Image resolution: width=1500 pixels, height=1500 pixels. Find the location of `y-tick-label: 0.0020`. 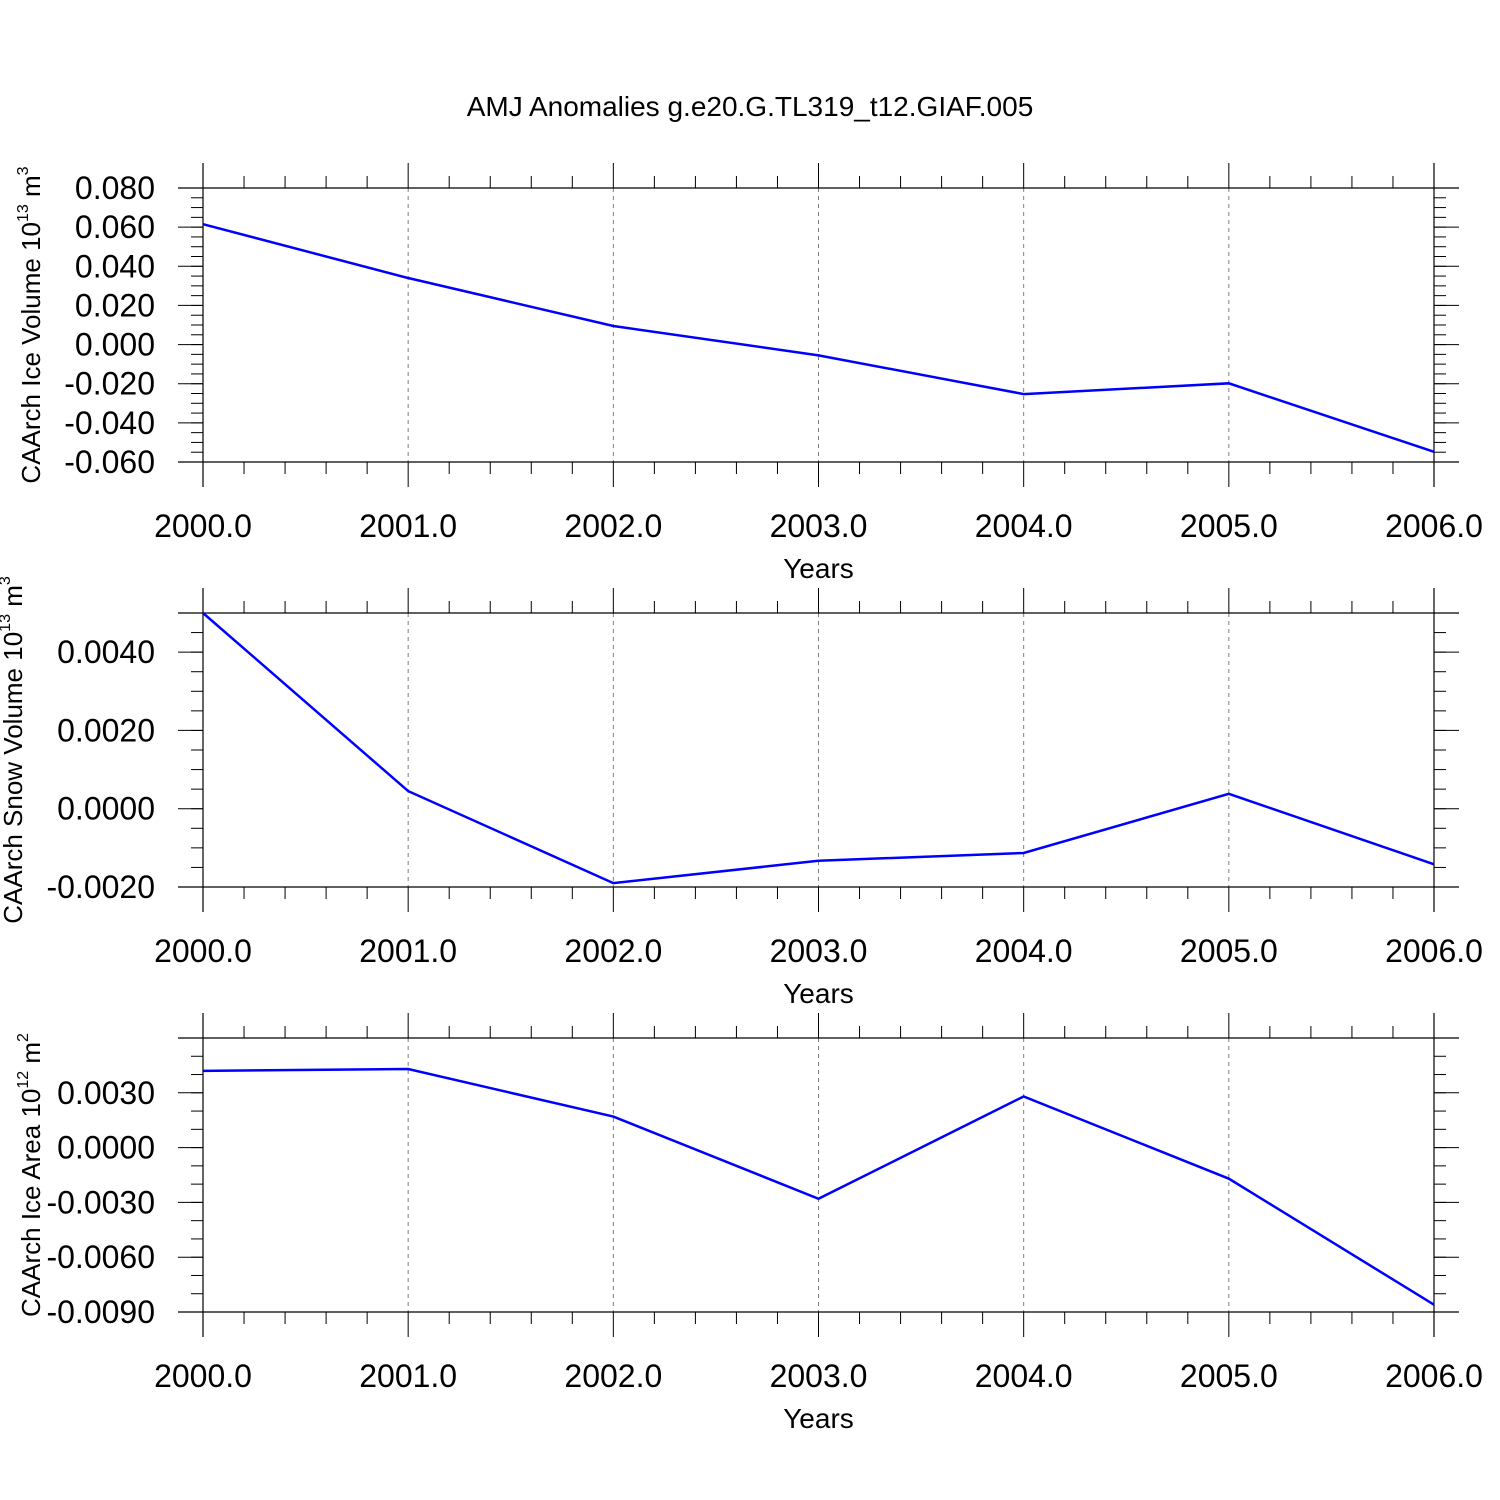

y-tick-label: 0.0020 is located at coordinates (106, 730).